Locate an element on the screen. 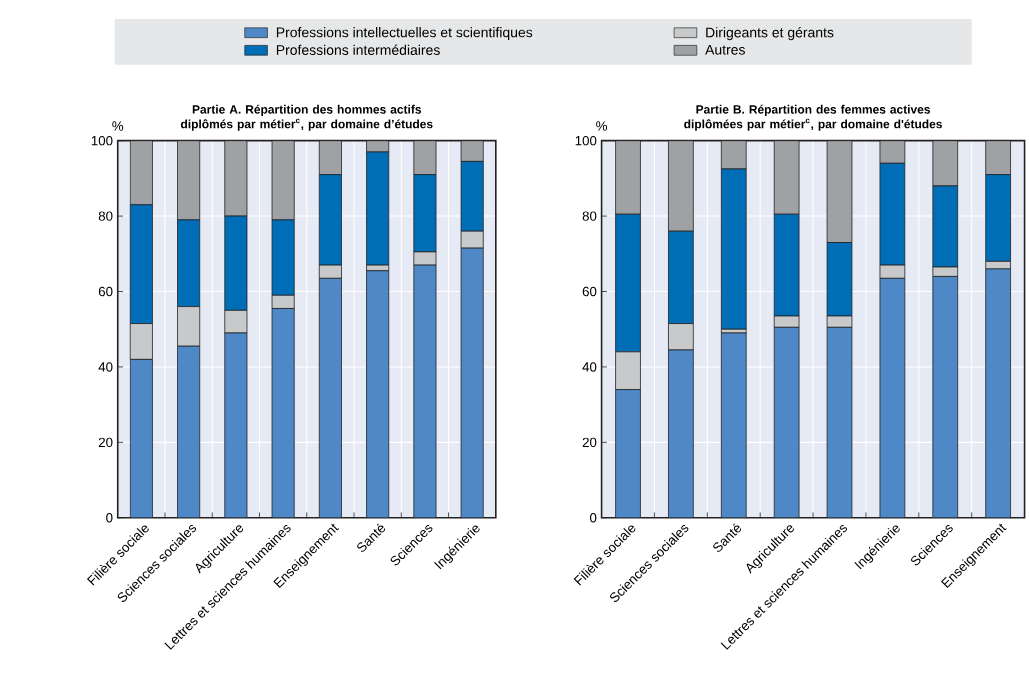 This screenshot has height=692, width=1029. chart-title: Partie A. Répartition des hommes actifs diplômés par métier$^{c}$, par domaine d’études is located at coordinates (306, 117).